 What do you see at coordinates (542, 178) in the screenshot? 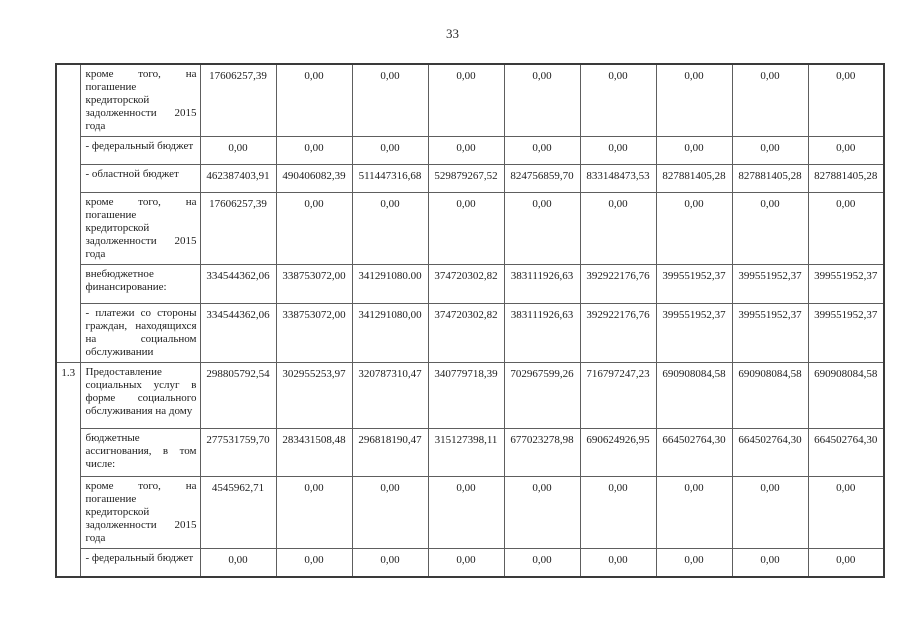
I see `value-cell: 824756859,70` at bounding box center [542, 178].